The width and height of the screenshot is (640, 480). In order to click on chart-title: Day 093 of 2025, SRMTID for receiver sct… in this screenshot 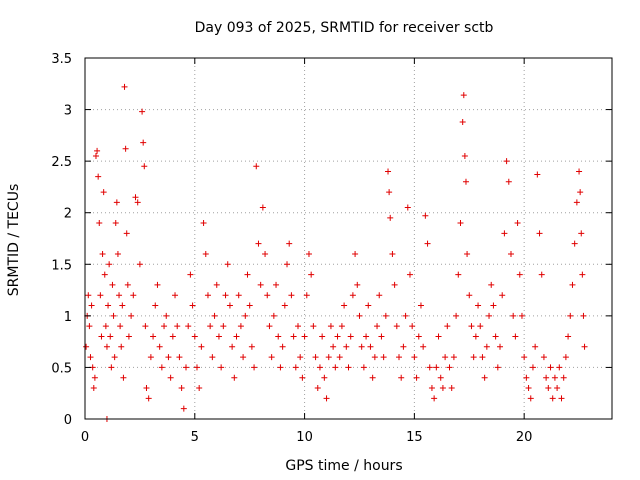, I will do `click(344, 28)`.